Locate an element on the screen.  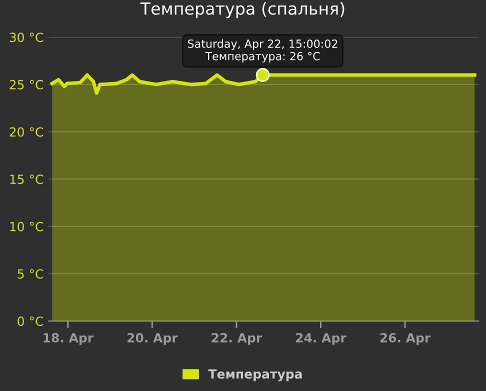
y-tick-label: 5 °C is located at coordinates (31, 274).